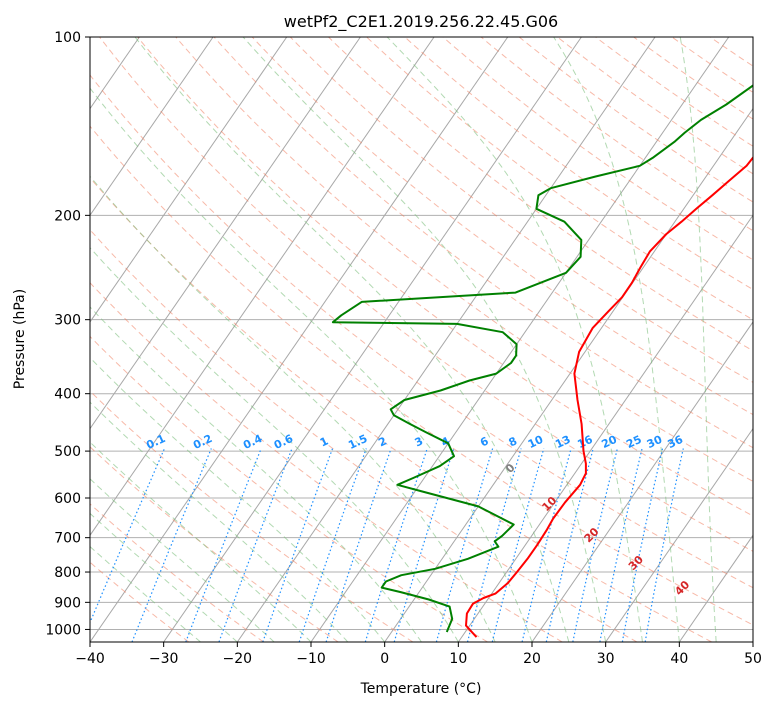  What do you see at coordinates (421, 22) in the screenshot?
I see `chart-title: wetPf2_C2E1.2019.256.22.45.G06` at bounding box center [421, 22].